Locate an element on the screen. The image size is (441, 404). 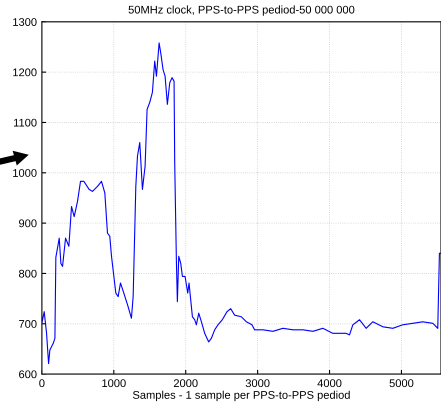
y-tick-label: 1000 is located at coordinates (25, 173).